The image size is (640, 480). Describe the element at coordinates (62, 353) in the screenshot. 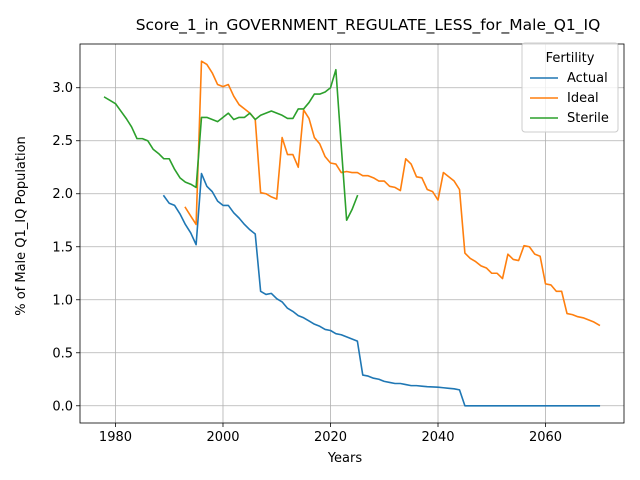

I see `y-tick-label: 0.5` at that location.